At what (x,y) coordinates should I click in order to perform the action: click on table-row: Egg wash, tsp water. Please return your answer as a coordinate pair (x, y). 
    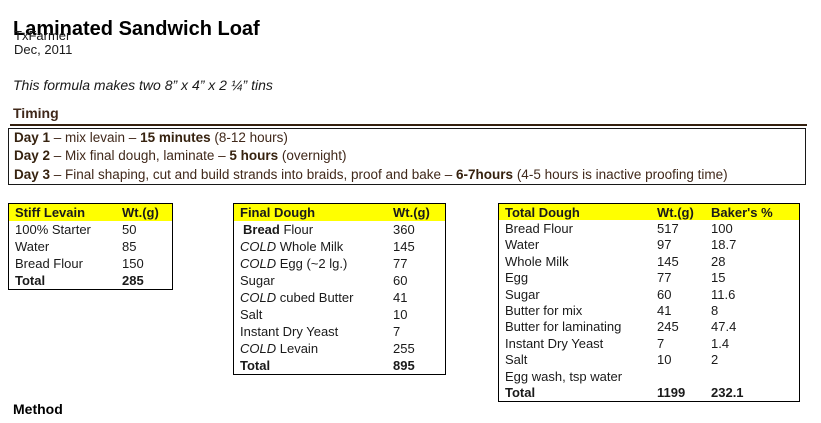
    Looking at the image, I should click on (649, 376).